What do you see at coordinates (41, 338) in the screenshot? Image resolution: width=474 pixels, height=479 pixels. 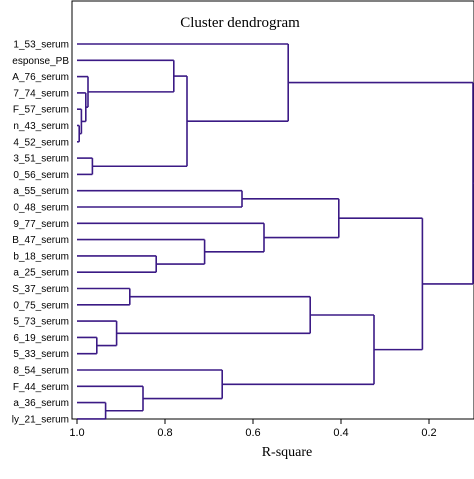 I see `leaf-label: 6_19_serum` at bounding box center [41, 338].